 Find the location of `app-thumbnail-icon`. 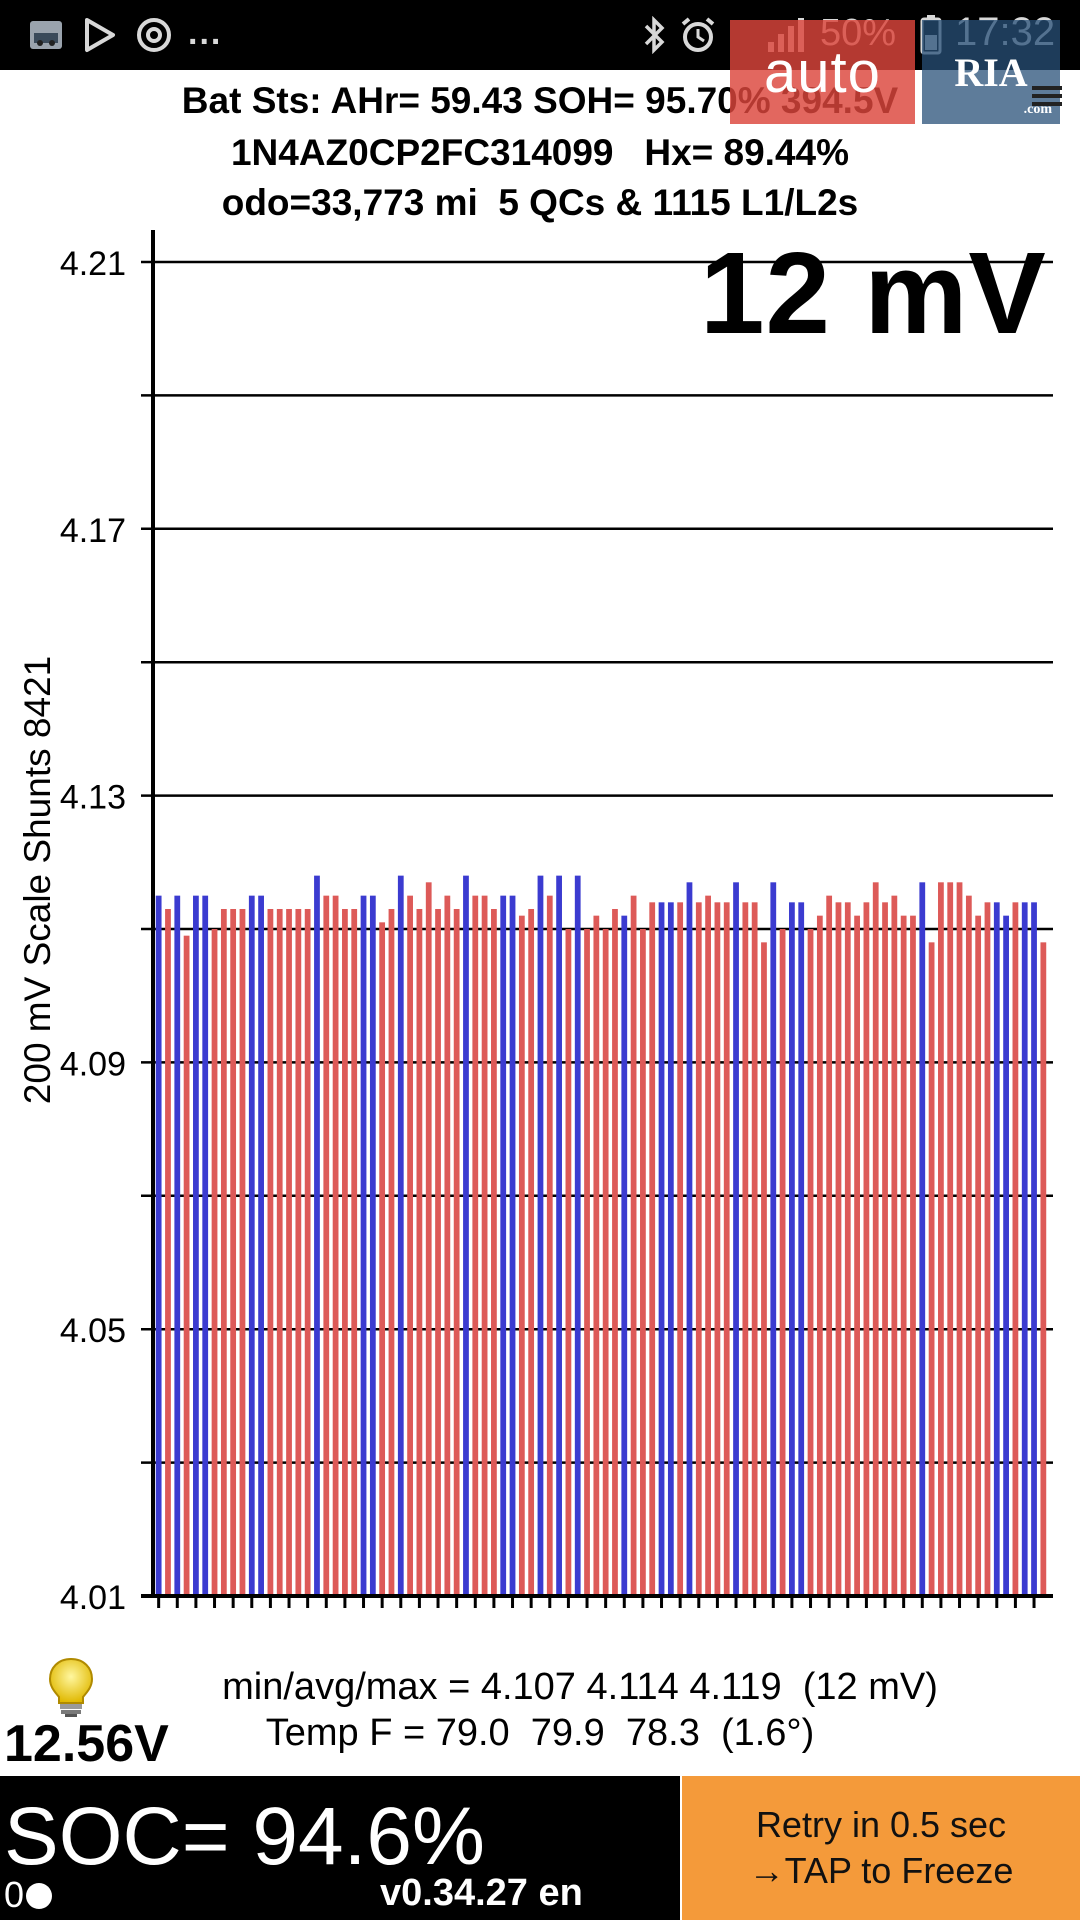

app-thumbnail-icon is located at coordinates (46, 35).